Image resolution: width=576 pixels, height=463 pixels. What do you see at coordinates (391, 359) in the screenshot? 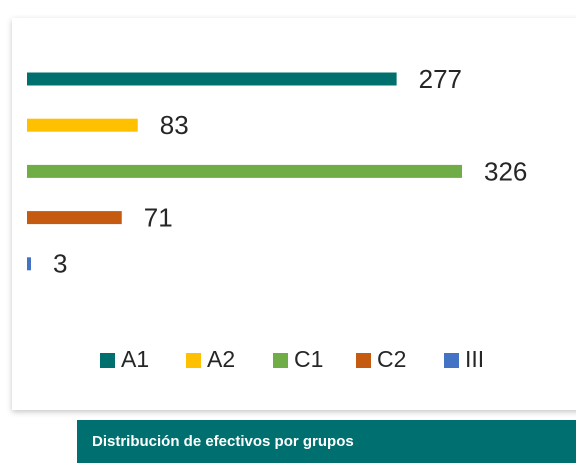
I see `legend-label: C2` at bounding box center [391, 359].